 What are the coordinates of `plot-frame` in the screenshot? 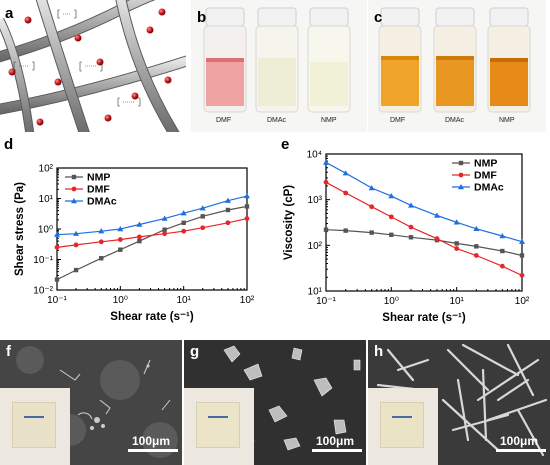 It's located at (424, 222).